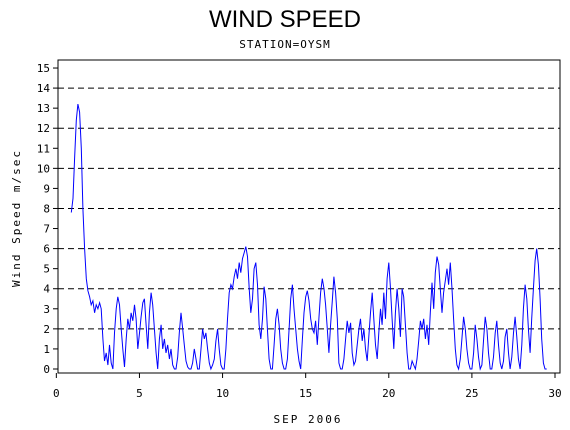 This screenshot has height=430, width=570. What do you see at coordinates (554, 393) in the screenshot?
I see `x-tick-label-30: 30` at bounding box center [554, 393].